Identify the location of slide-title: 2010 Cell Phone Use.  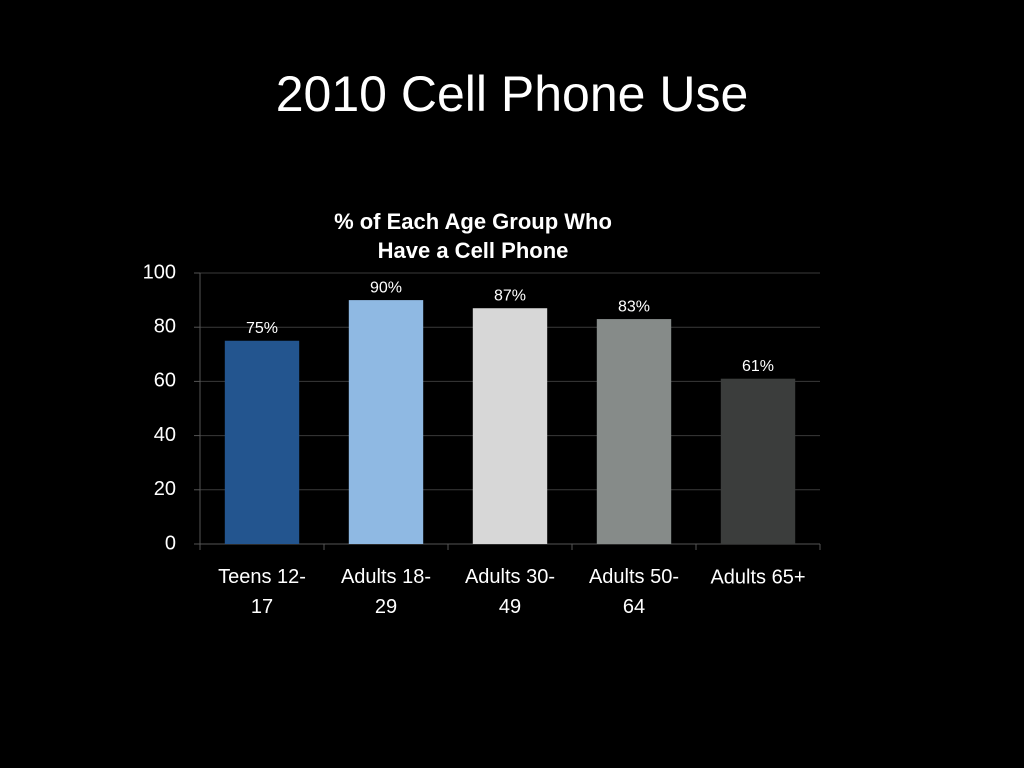
(512, 94).